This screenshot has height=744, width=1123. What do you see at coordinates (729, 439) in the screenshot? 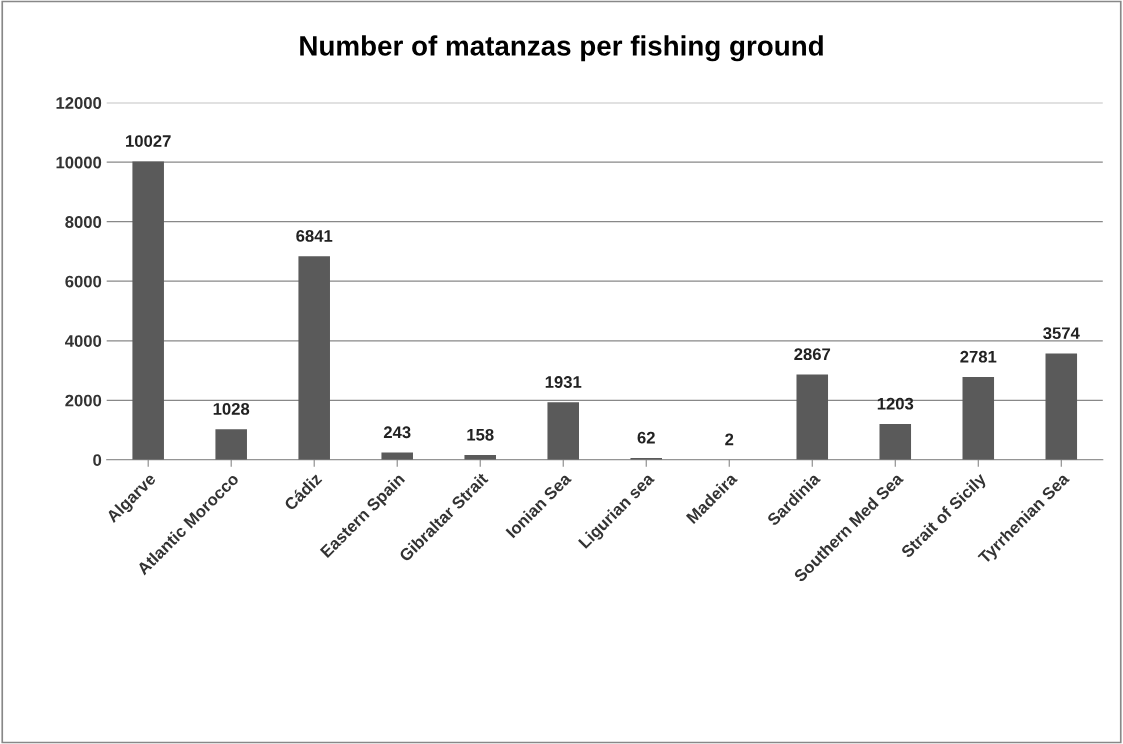
I see `data-label: 2` at bounding box center [729, 439].